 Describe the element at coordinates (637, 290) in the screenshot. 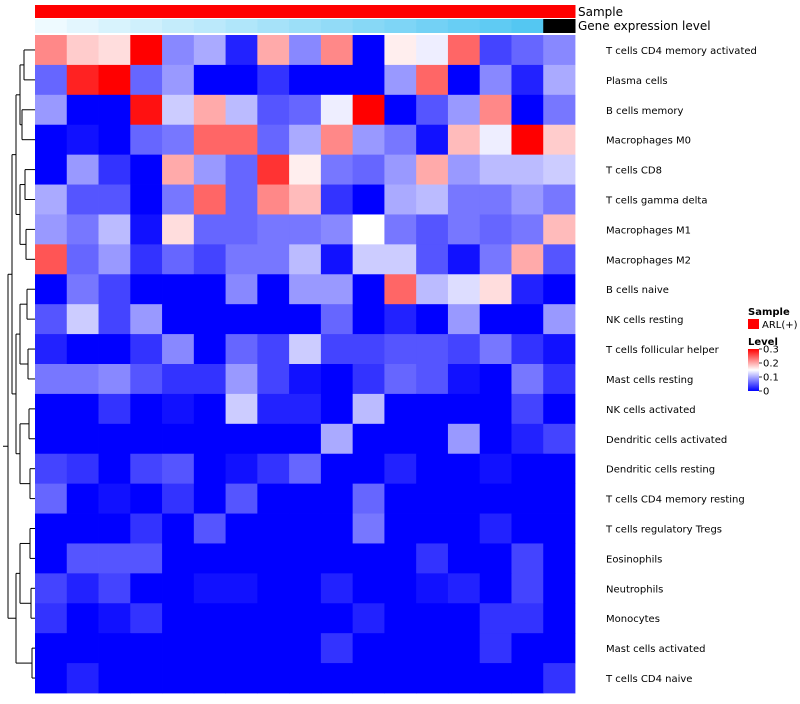

I see `row-label: B cells naive` at that location.